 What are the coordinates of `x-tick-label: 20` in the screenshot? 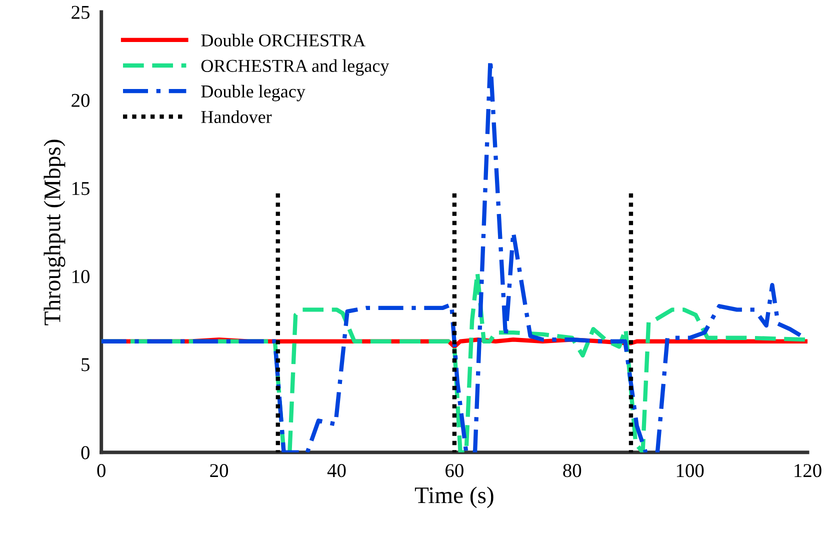 It's located at (219, 471).